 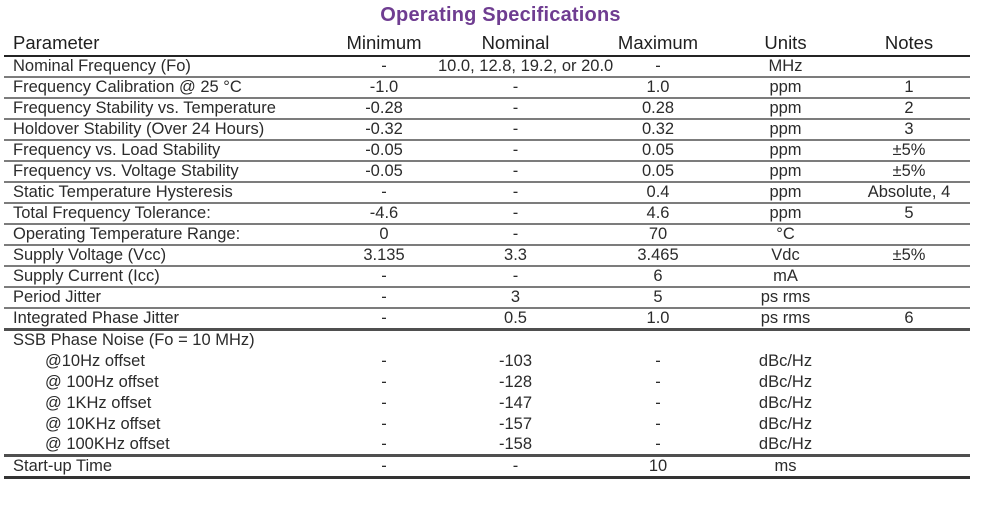 What do you see at coordinates (487, 382) in the screenshot?
I see `table-row: @ 100Hz offset - -128 - dBc/Hz` at bounding box center [487, 382].